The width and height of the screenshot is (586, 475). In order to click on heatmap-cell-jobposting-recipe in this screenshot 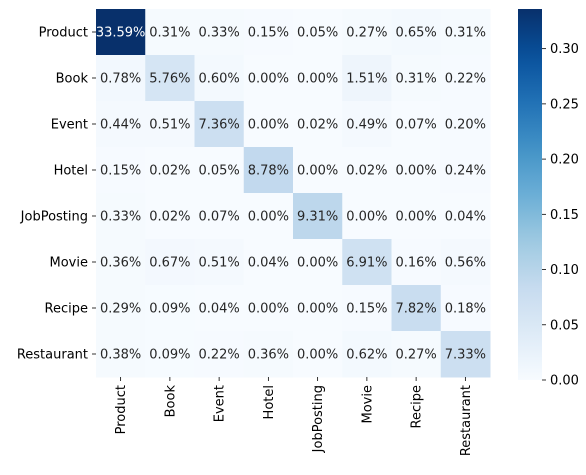, I will do `click(416, 216)`.